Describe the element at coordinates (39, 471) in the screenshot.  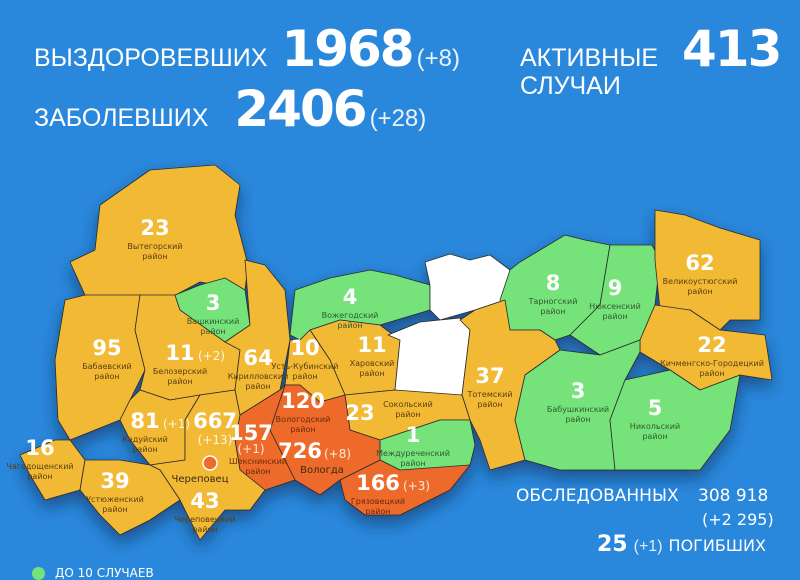
I see `region-name: Чагодощенский район` at that location.